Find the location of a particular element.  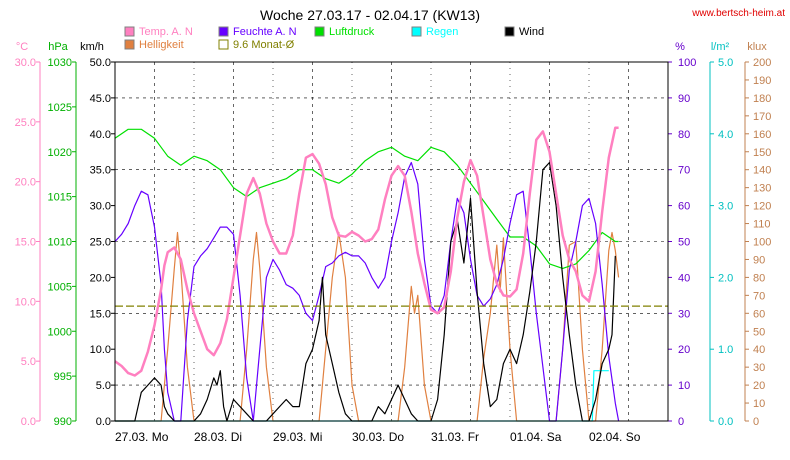

day-label: 01.04. Sa is located at coordinates (536, 437).